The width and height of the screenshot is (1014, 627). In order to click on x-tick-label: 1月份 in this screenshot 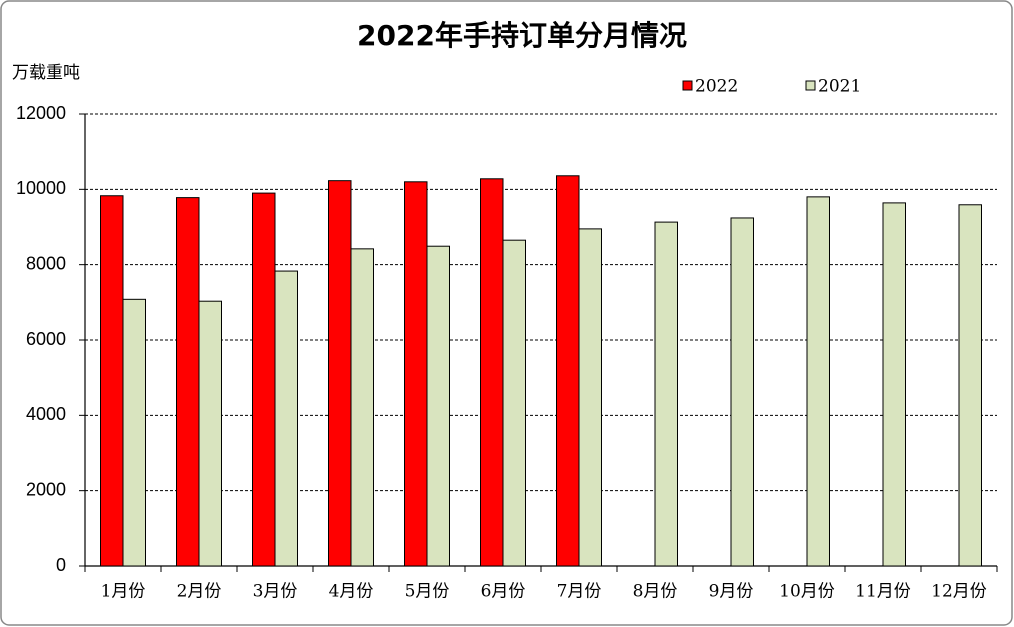, I will do `click(123, 592)`.